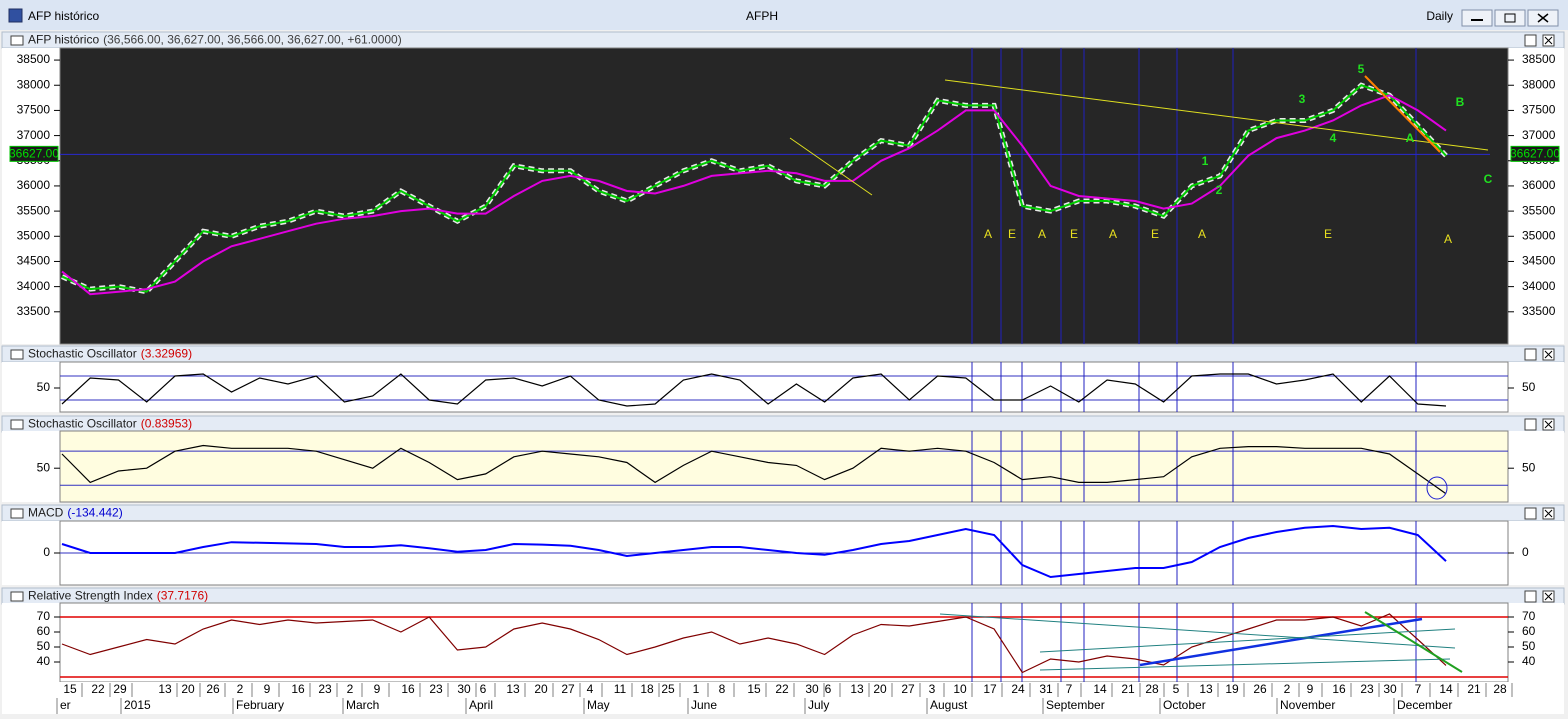  Describe the element at coordinates (120, 689) in the screenshot. I see `x-day-label: 29` at that location.